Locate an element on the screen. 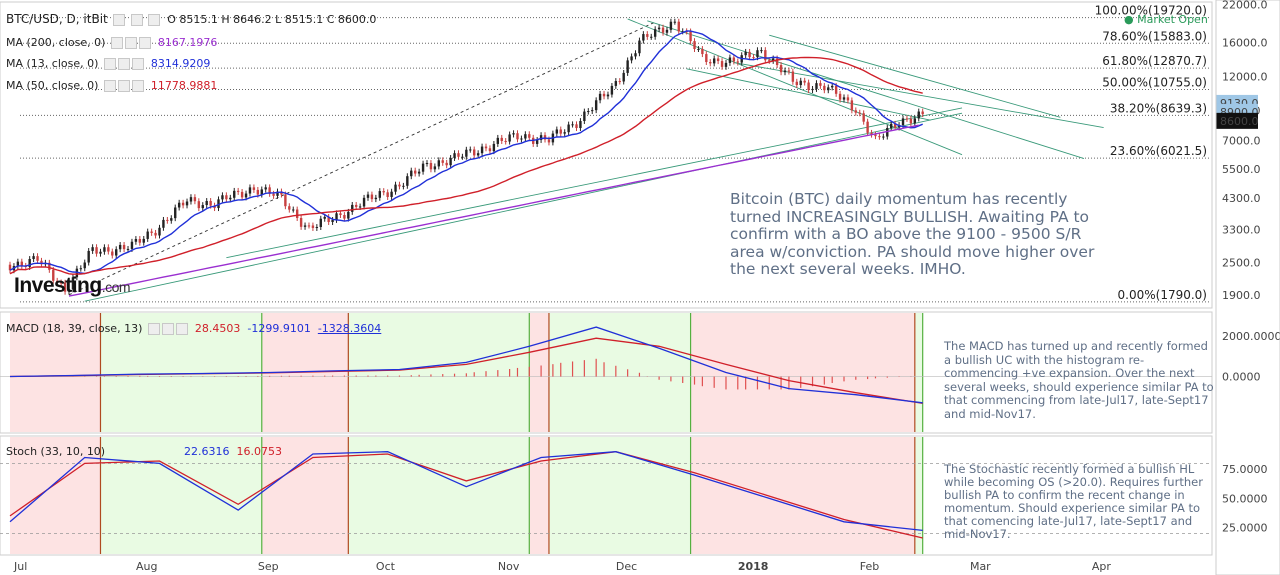 Image resolution: width=1280 pixels, height=575 pixels. stoch-values: 22.6316 16.0753 is located at coordinates (233, 451).